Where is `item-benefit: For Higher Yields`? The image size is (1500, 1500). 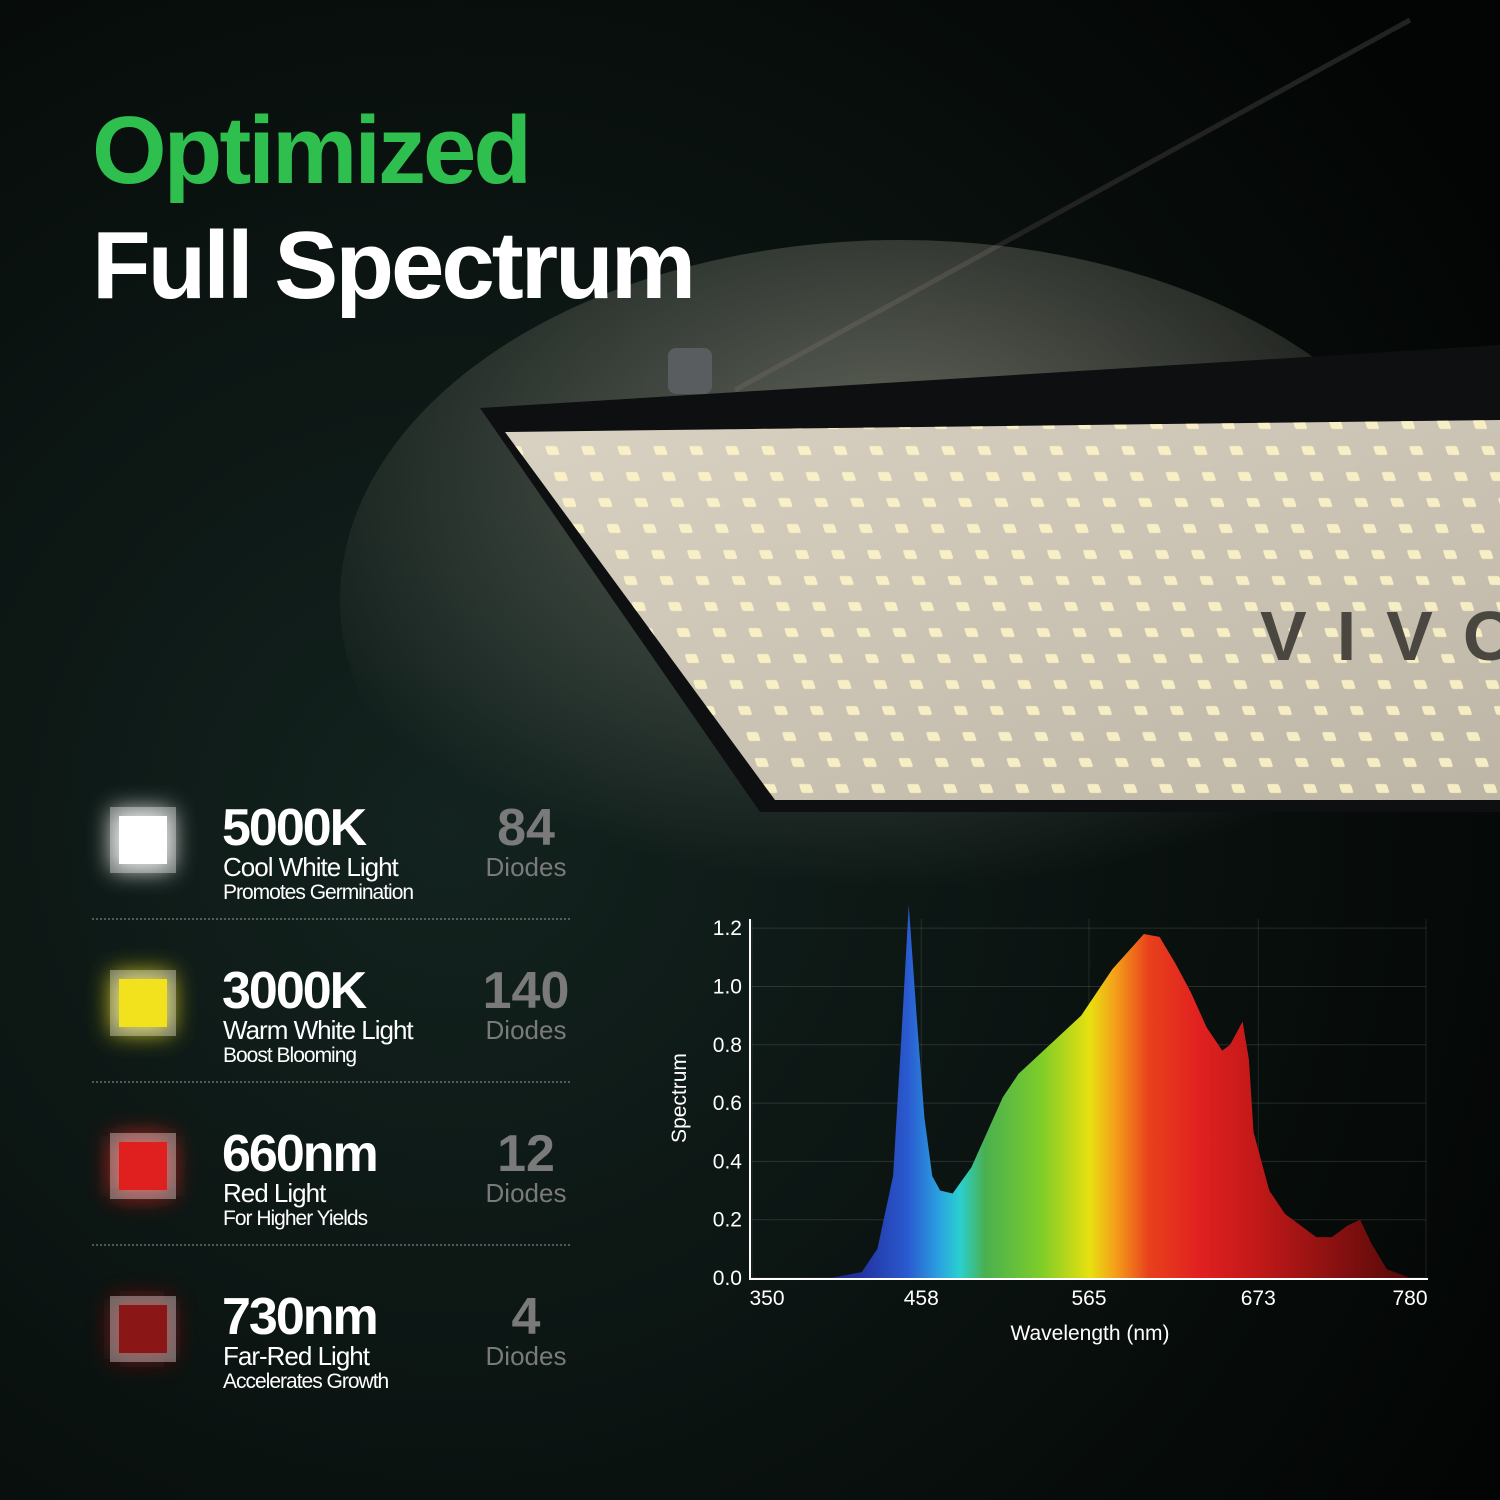
item-benefit: For Higher Yields is located at coordinates (295, 1218).